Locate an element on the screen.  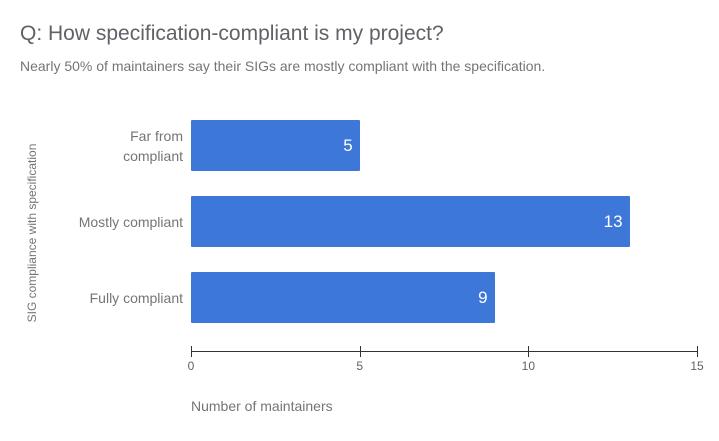
x-axis-line is located at coordinates (444, 351).